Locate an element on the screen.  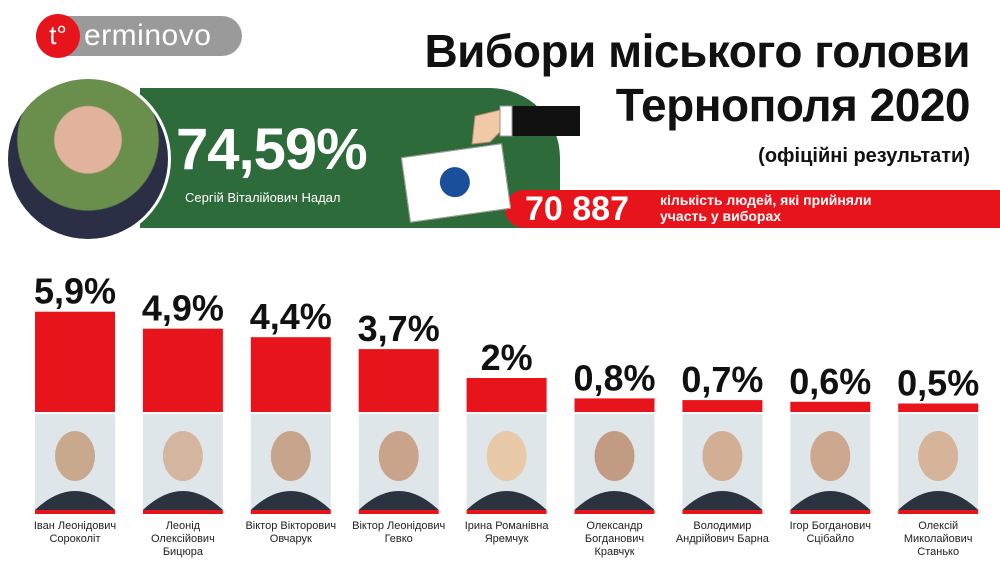
logo: t° erminovo is located at coordinates (139, 36).